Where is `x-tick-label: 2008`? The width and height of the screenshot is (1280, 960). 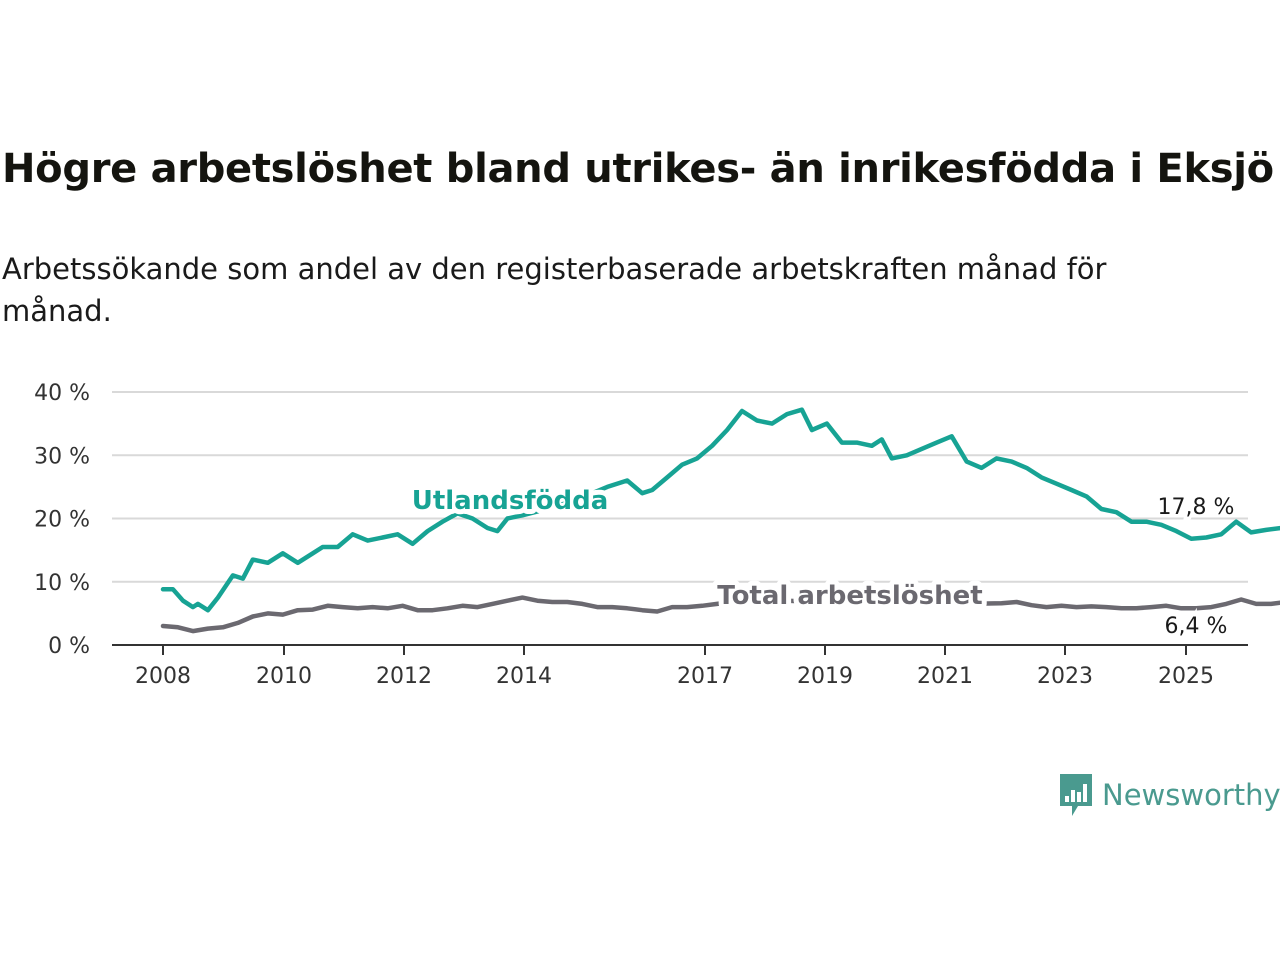 x-tick-label: 2008 is located at coordinates (163, 676).